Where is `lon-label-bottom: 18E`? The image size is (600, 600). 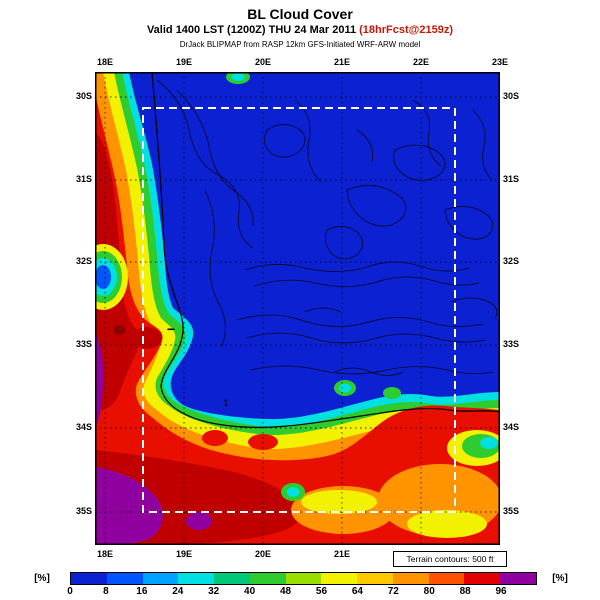
lon-label-bottom: 18E is located at coordinates (104, 554).